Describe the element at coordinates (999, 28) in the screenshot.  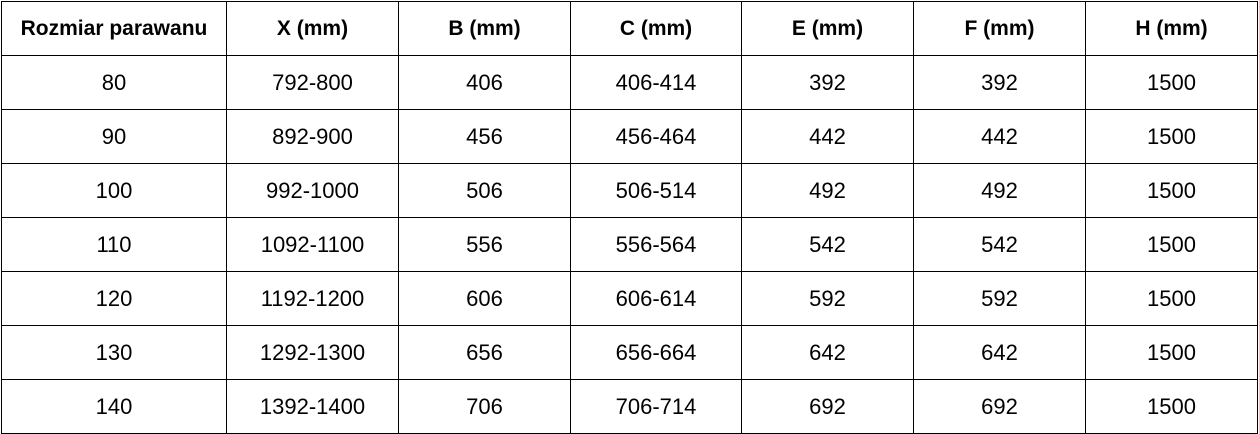
I see `column-header: F (mm)` at that location.